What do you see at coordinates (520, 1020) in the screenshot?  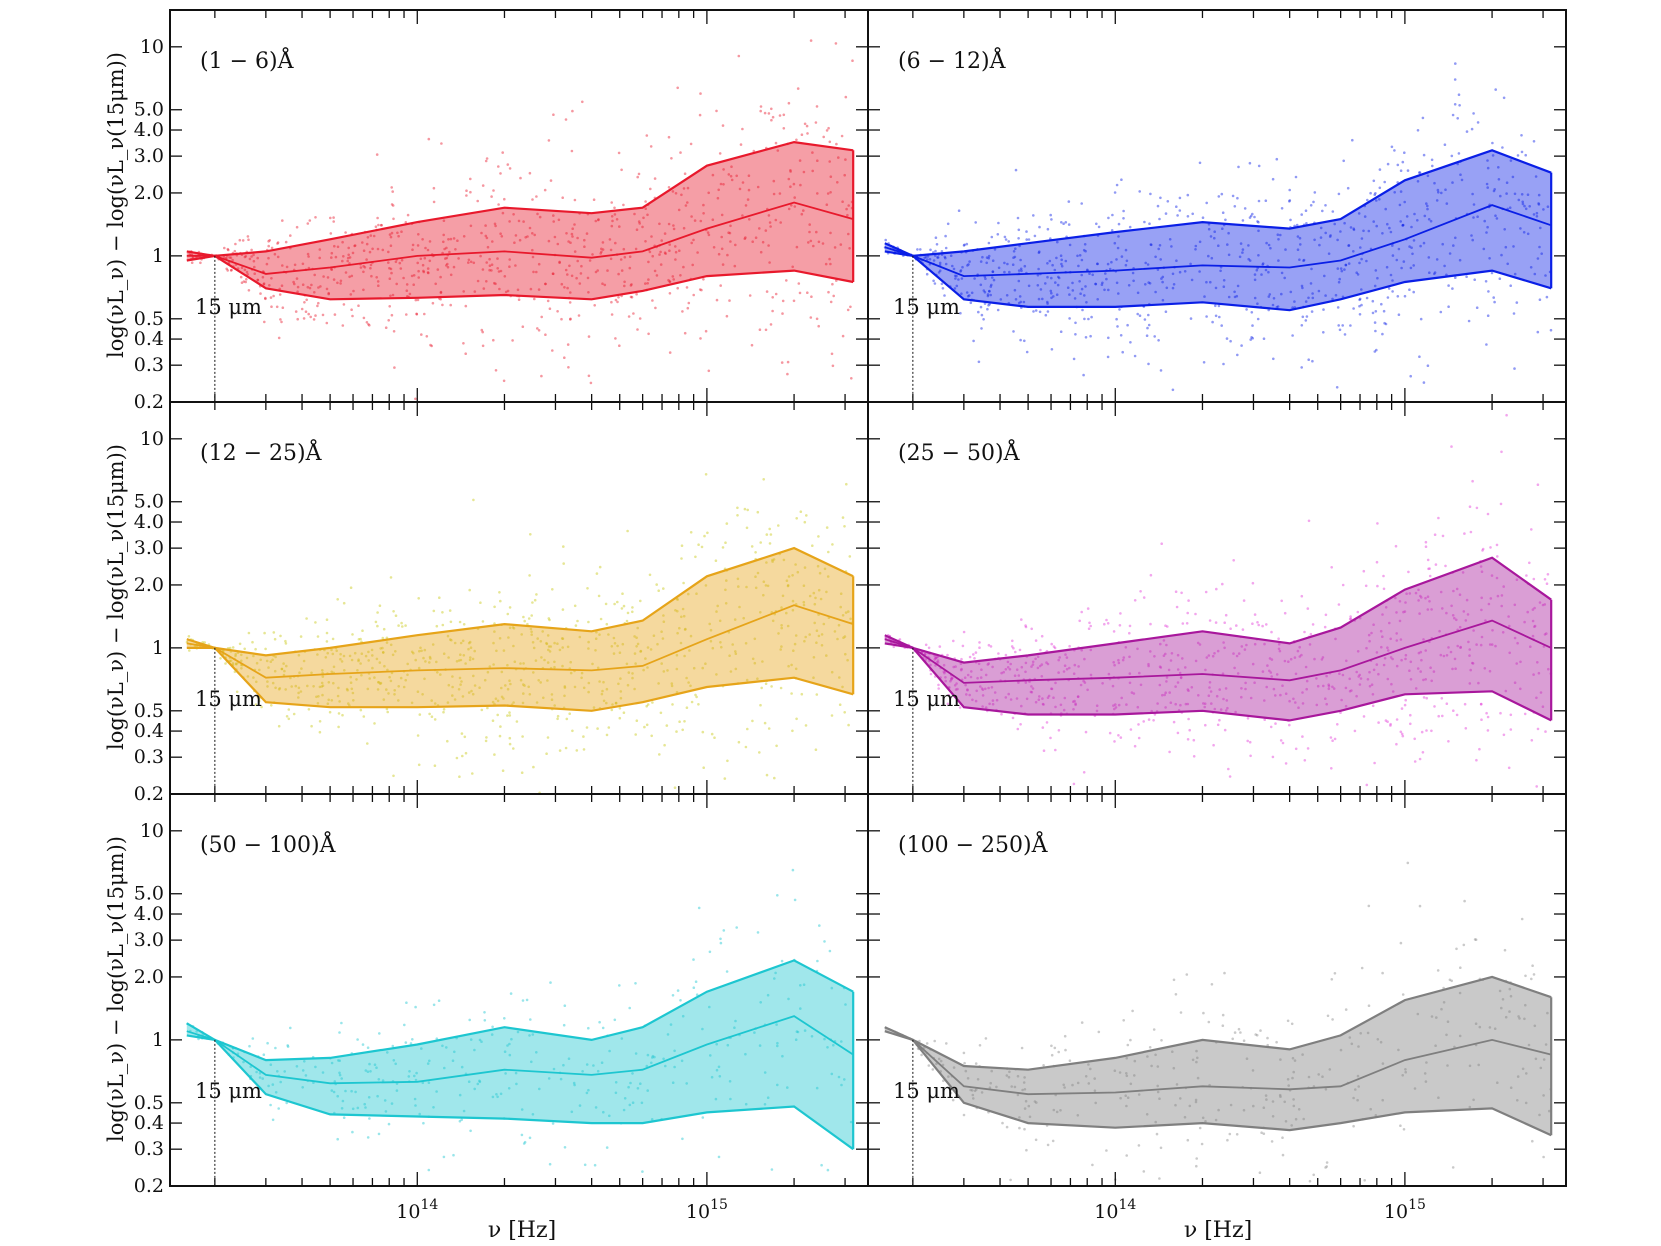 I see `plot-area` at bounding box center [520, 1020].